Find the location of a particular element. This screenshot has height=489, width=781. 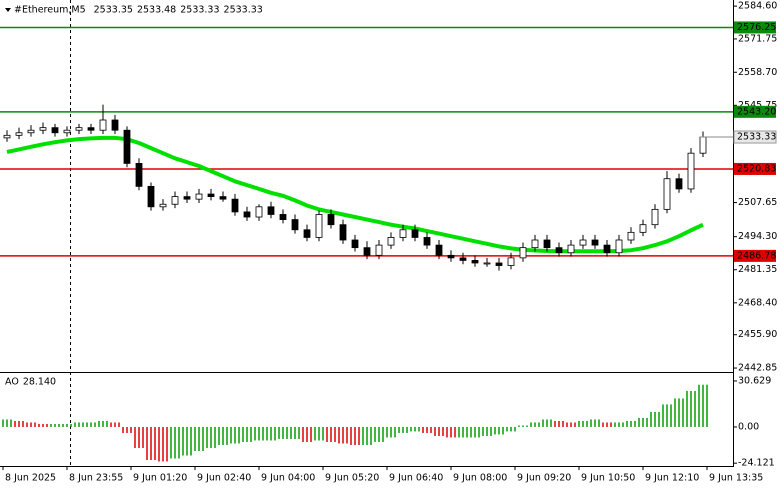

x-tick-label: 9 Jun 08:00 is located at coordinates (480, 478).